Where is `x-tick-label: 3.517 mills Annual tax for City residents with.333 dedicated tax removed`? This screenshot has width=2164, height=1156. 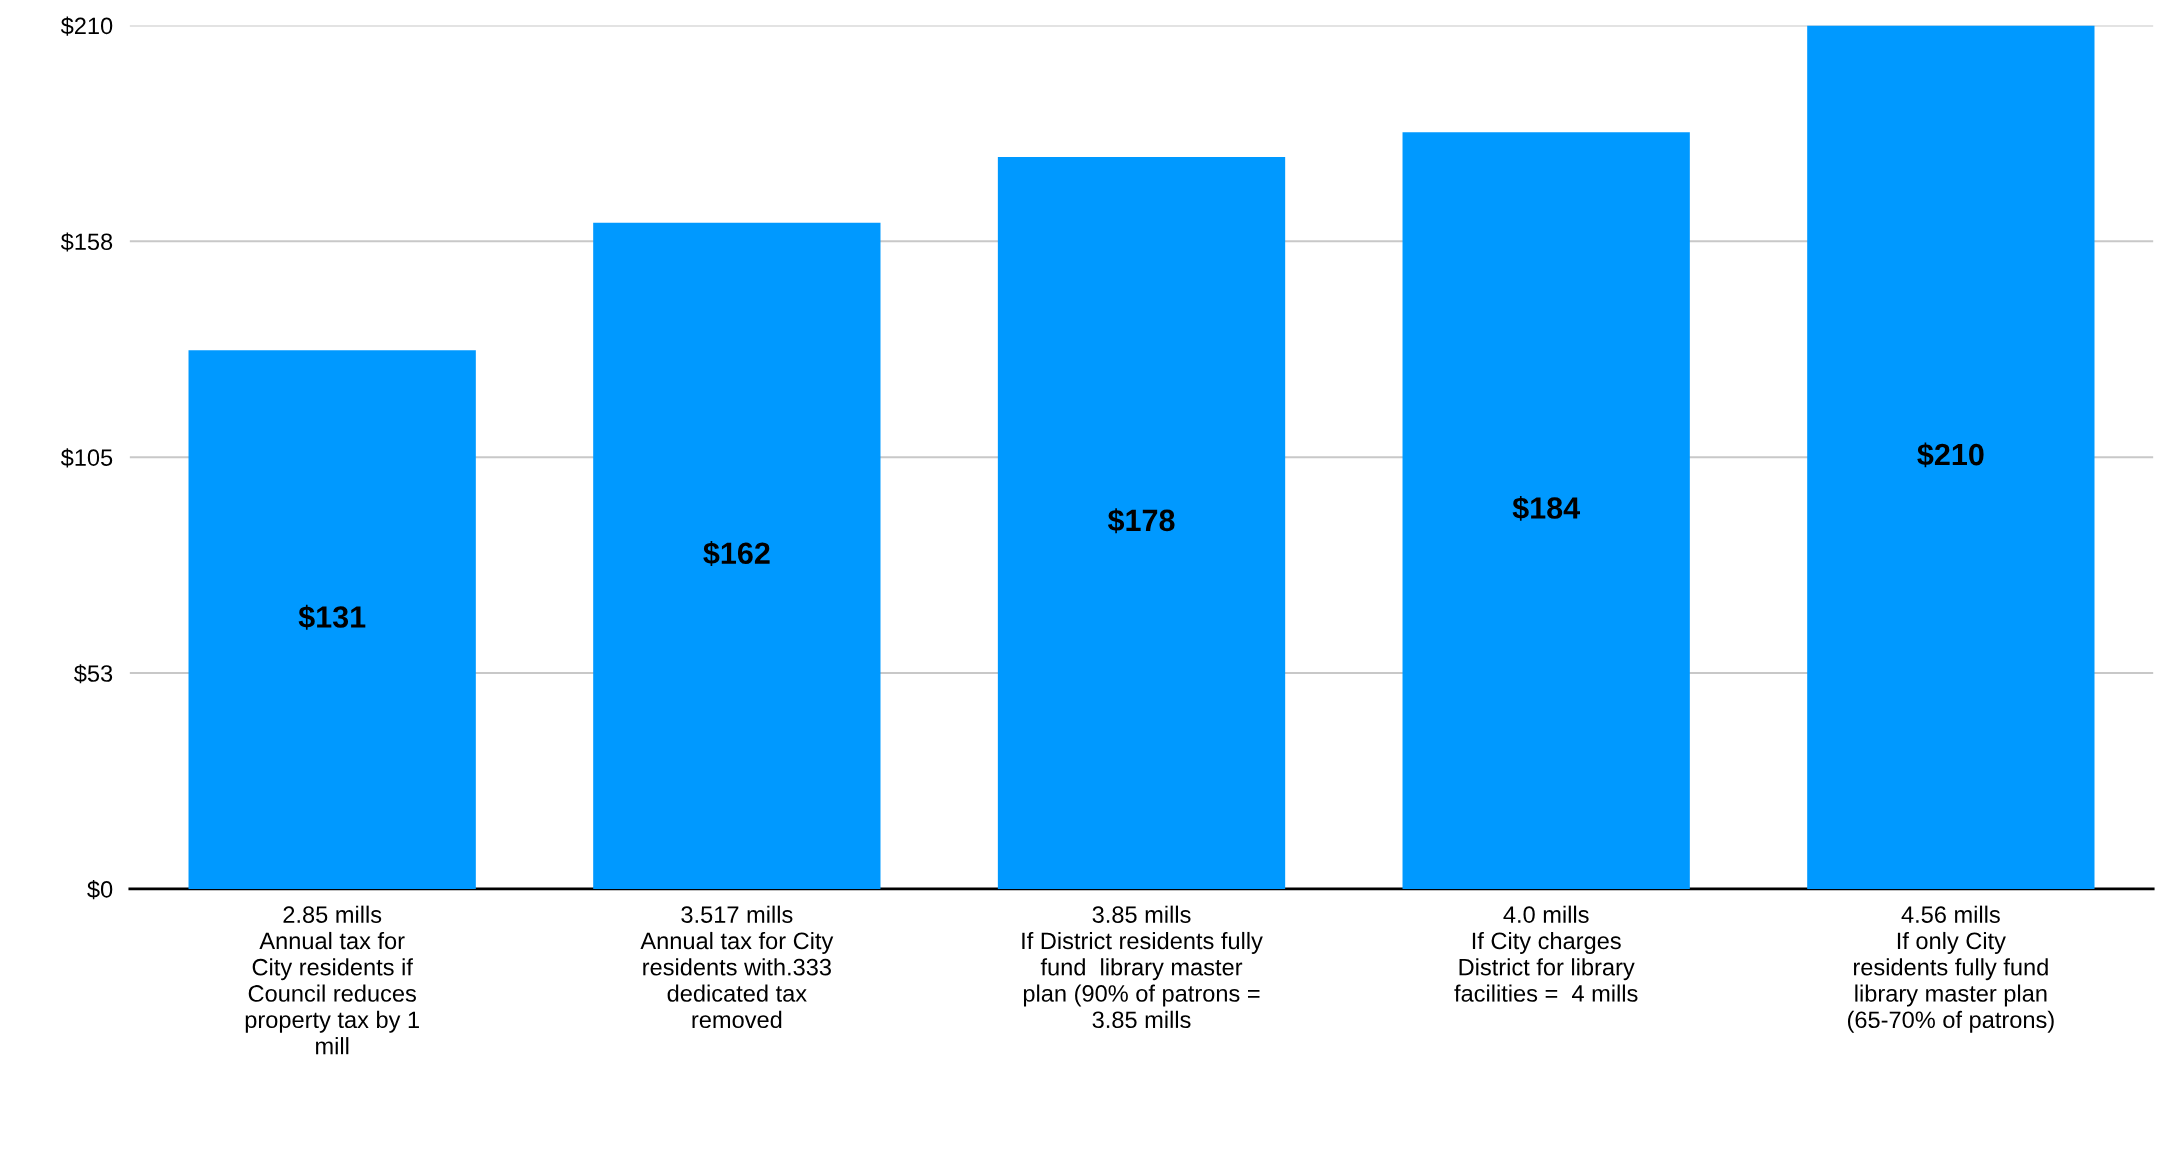
x-tick-label: 3.517 mills Annual tax for City residents with.333 dedicated tax removed is located at coordinates (737, 967).